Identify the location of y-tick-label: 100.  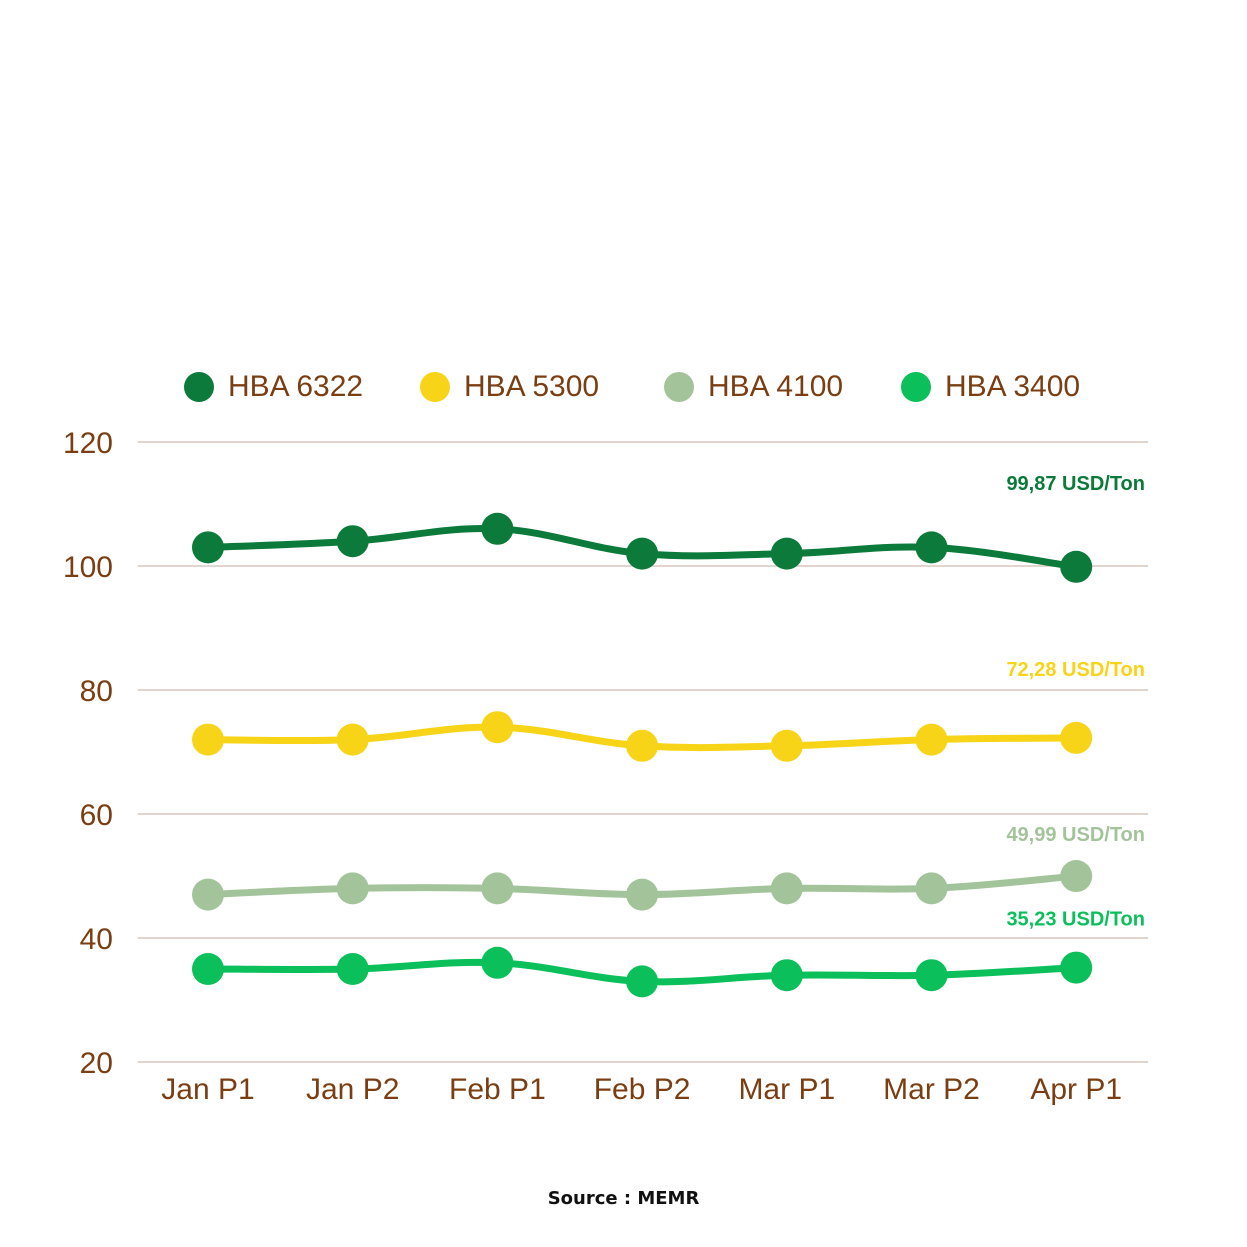
(88, 567).